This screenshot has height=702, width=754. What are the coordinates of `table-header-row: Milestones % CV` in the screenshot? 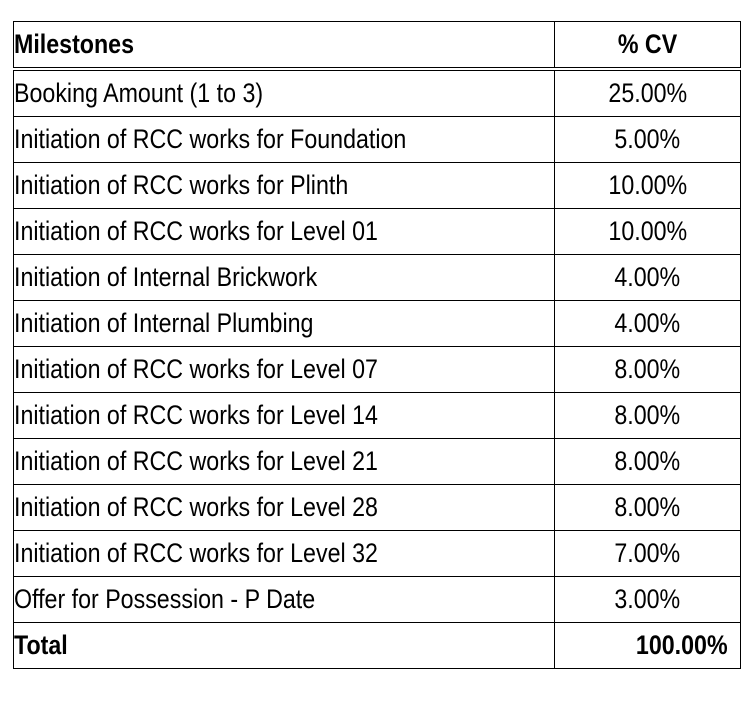 It's located at (377, 46).